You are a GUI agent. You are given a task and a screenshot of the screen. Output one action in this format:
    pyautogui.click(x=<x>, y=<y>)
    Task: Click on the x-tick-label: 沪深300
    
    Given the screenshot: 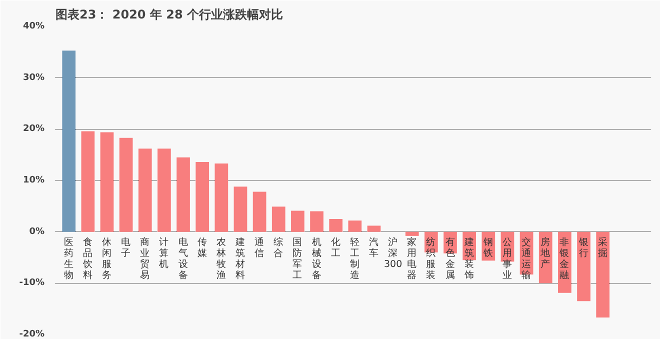 What is the action you would take?
    pyautogui.click(x=393, y=253)
    